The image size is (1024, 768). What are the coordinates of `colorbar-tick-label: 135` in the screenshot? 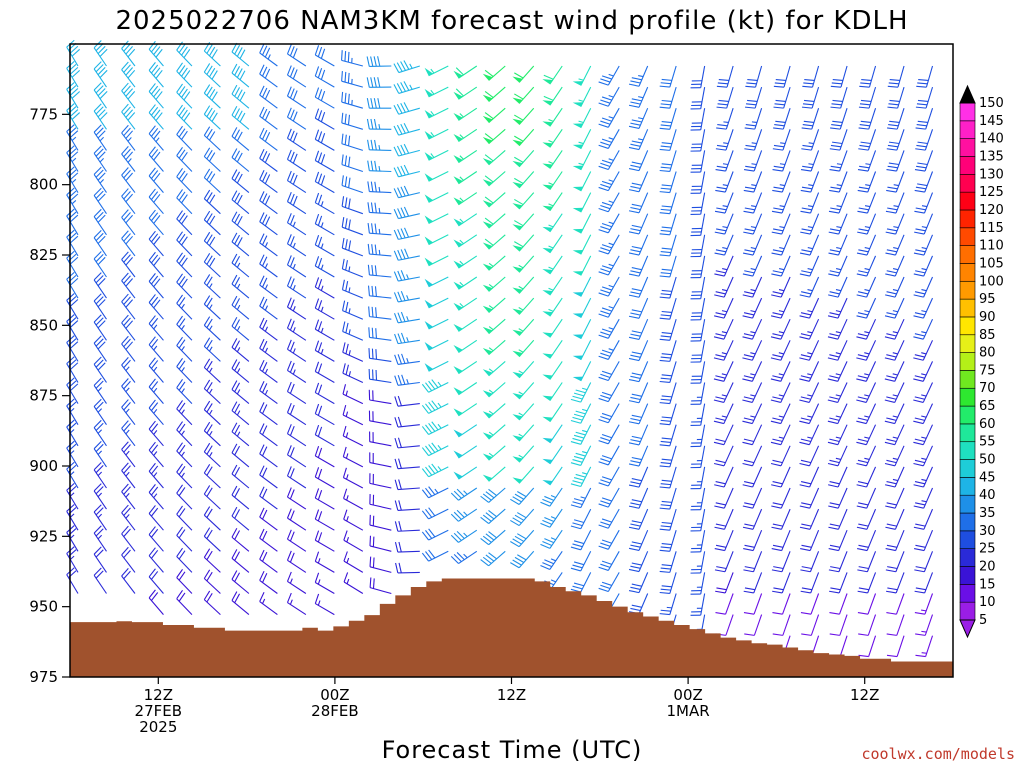 It's located at (991, 156).